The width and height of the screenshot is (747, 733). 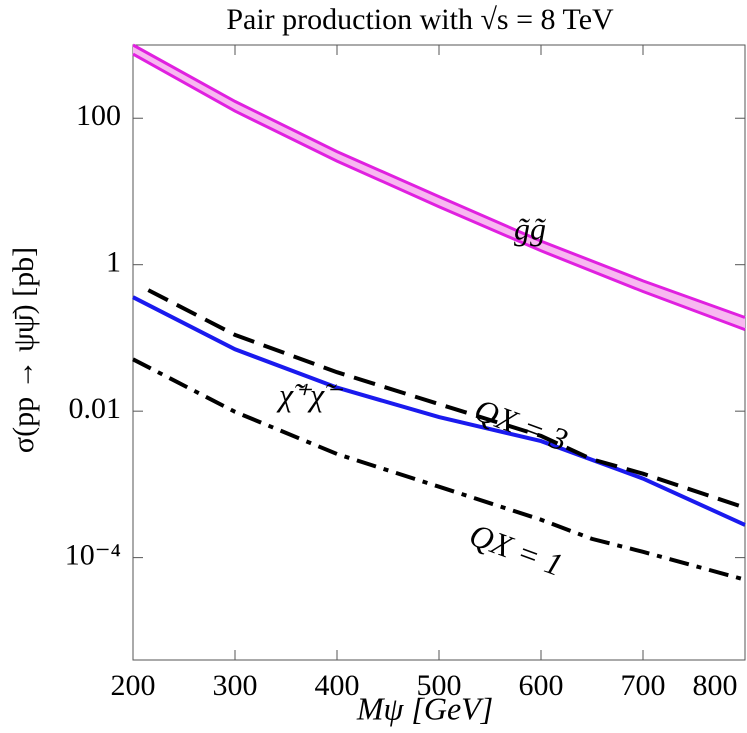 What do you see at coordinates (98, 115) in the screenshot?
I see `y-tick-label: 100` at bounding box center [98, 115].